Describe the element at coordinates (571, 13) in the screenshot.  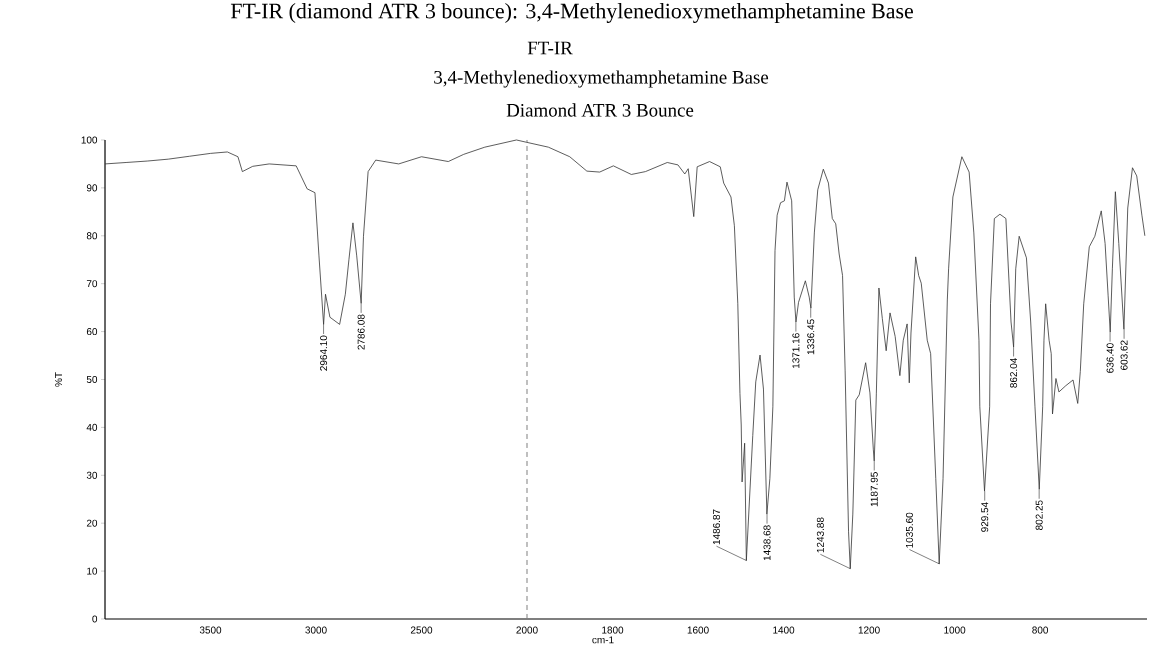
I see `text: FT-IR (diamond ATR 3 bounce): 3,4-Methylenedioxymethamphetamine Base` at that location.